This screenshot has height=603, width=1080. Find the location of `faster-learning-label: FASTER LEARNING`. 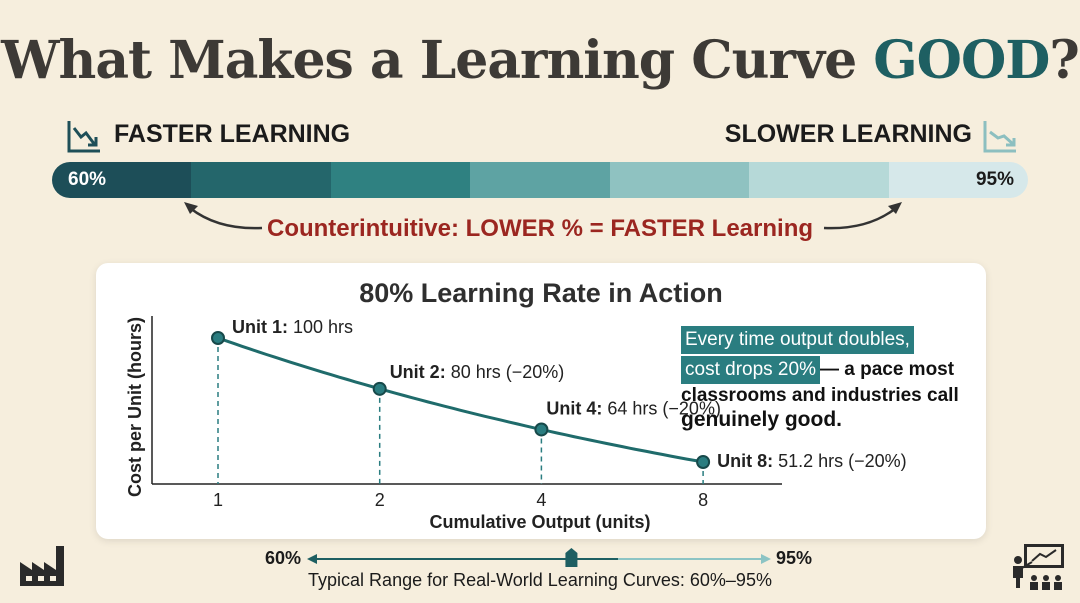

faster-learning-label: FASTER LEARNING is located at coordinates (232, 134).